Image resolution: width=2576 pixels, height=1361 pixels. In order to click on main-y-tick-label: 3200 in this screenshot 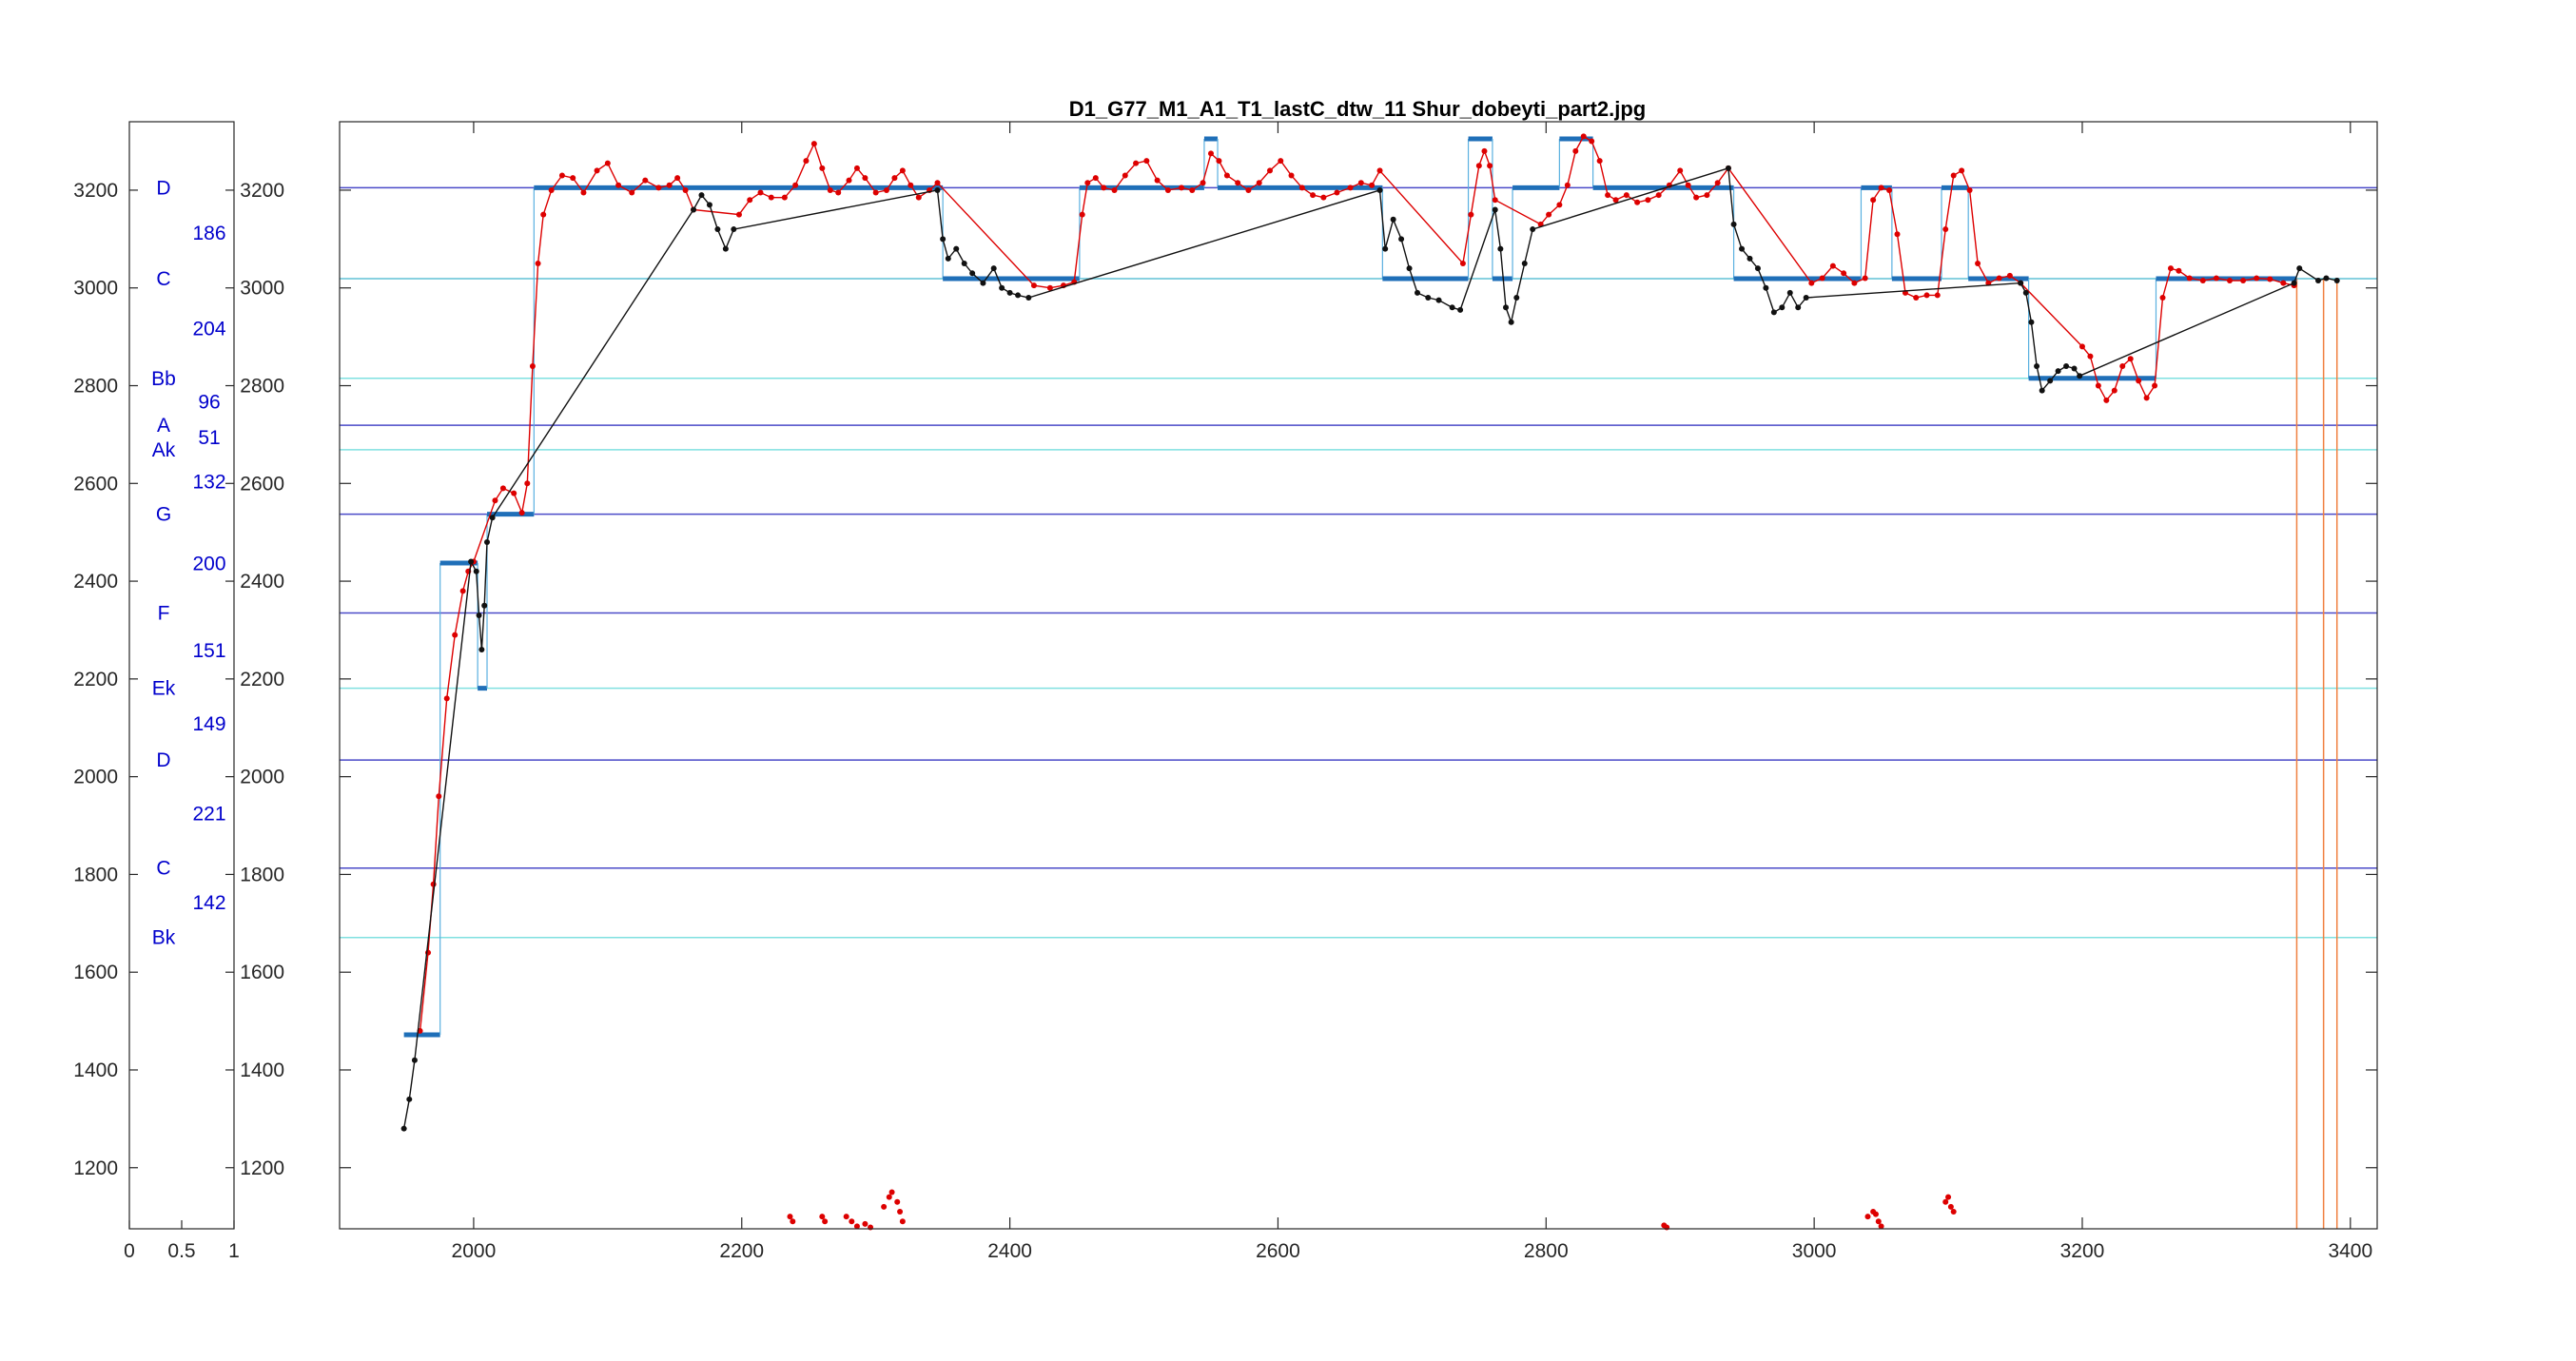, I will do `click(262, 191)`.